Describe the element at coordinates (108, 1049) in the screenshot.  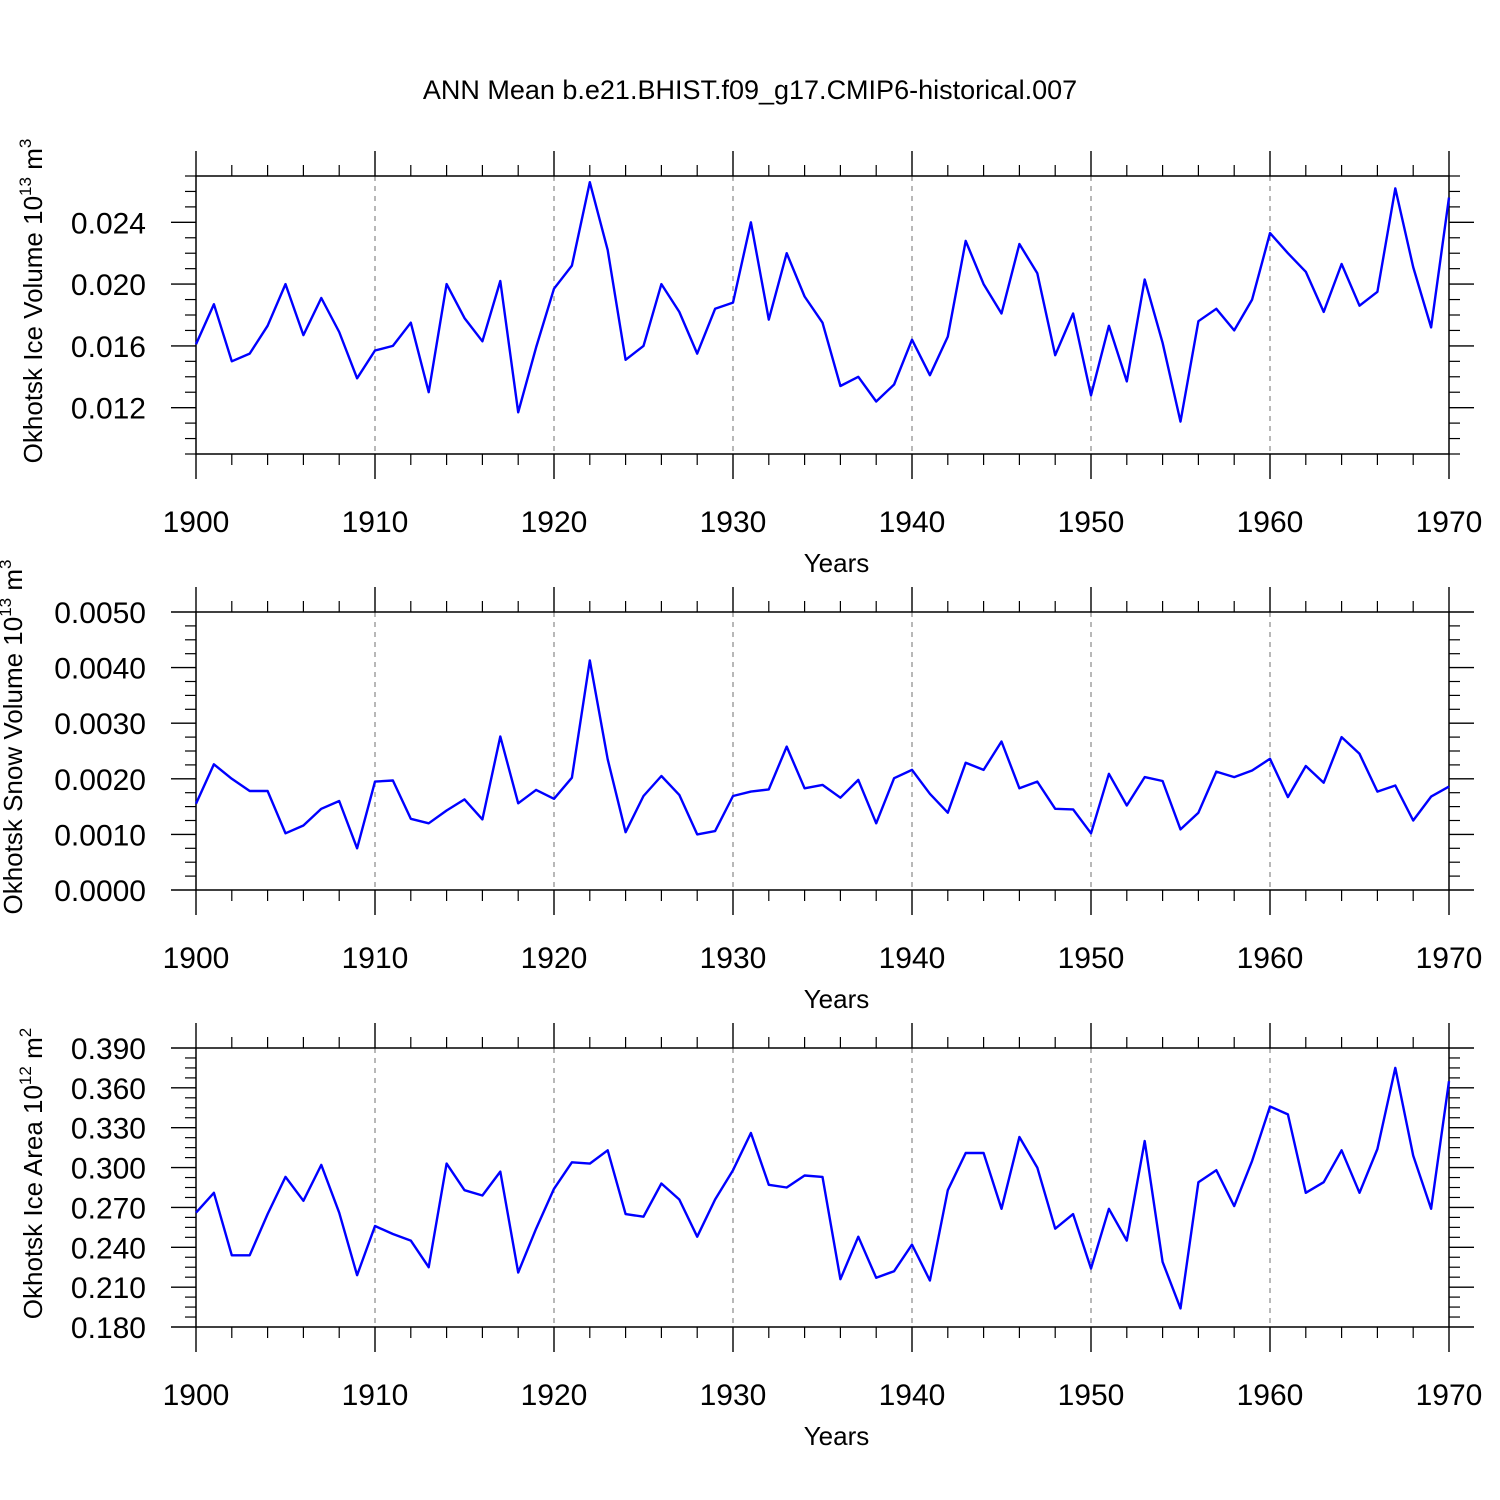
I see `y-tick-label: 0.390` at that location.